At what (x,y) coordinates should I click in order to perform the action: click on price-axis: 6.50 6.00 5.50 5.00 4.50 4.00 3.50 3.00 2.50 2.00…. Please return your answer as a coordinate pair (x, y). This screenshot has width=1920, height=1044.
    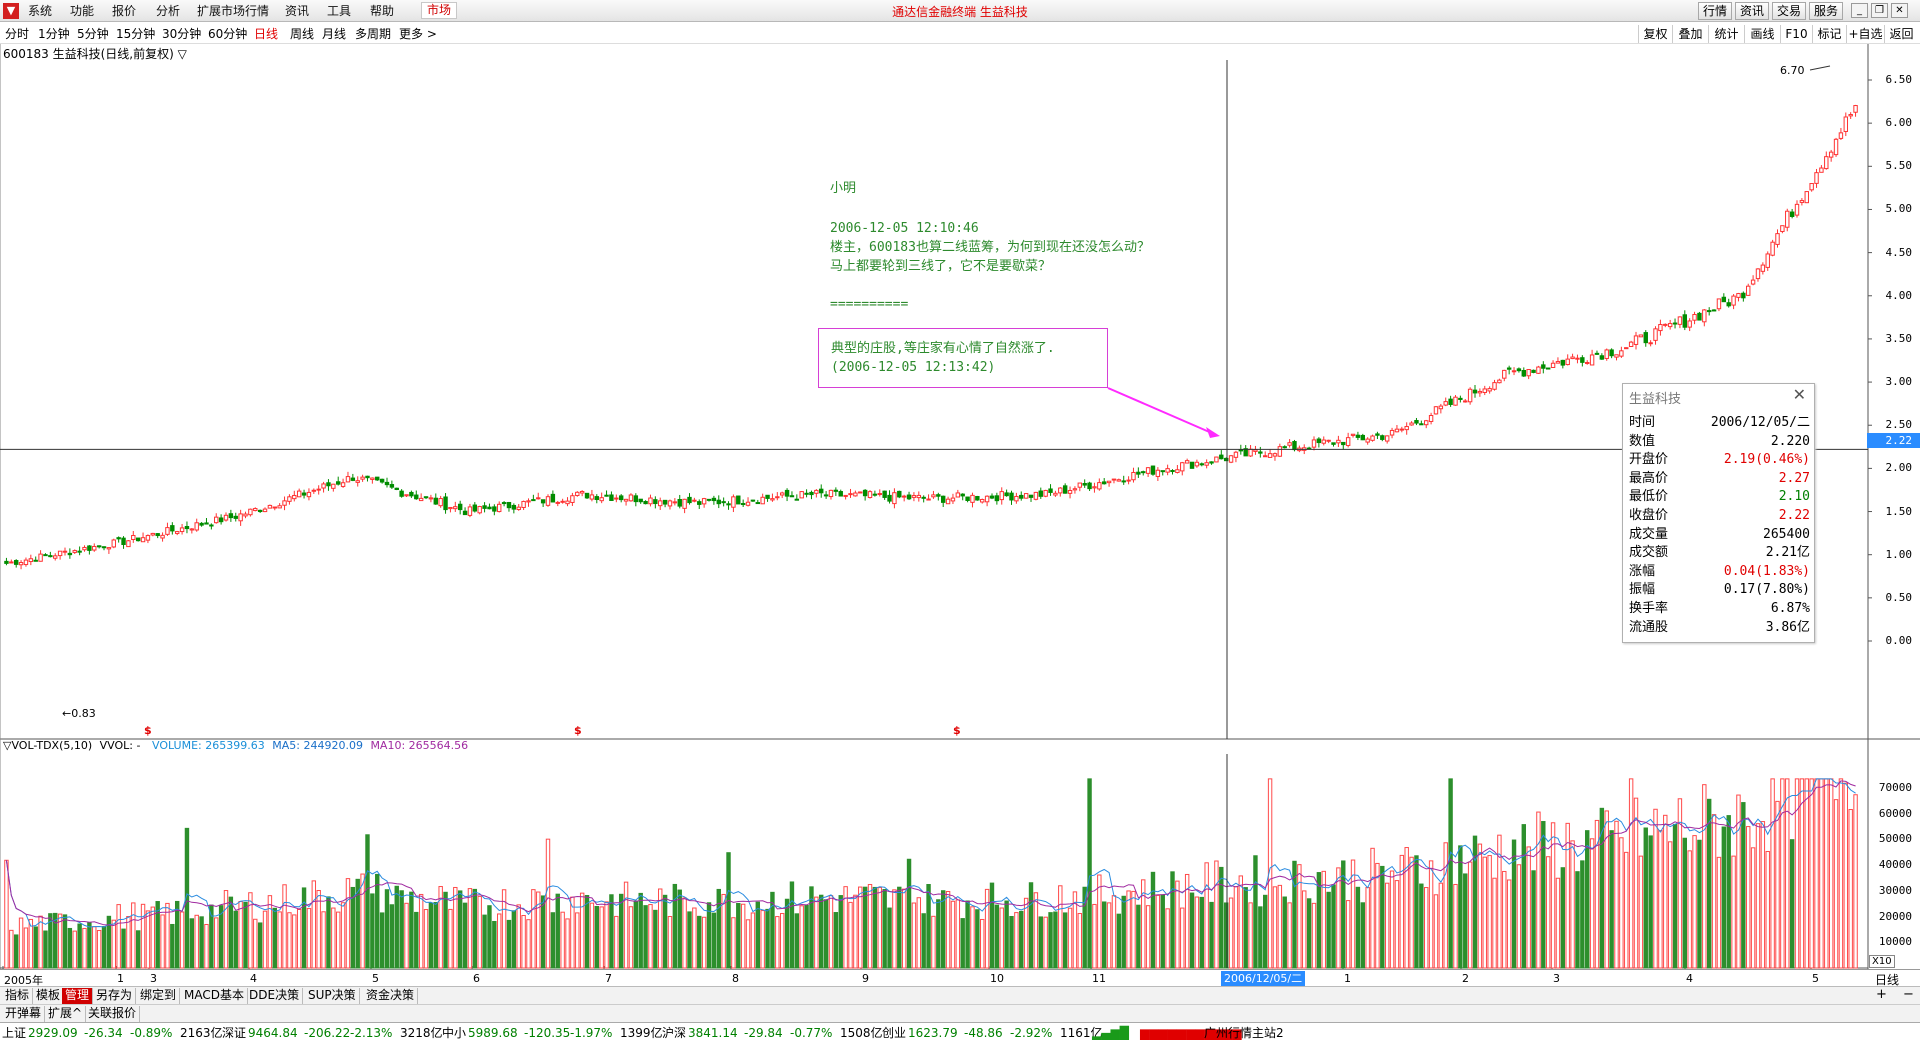
    Looking at the image, I should click on (1895, 394).